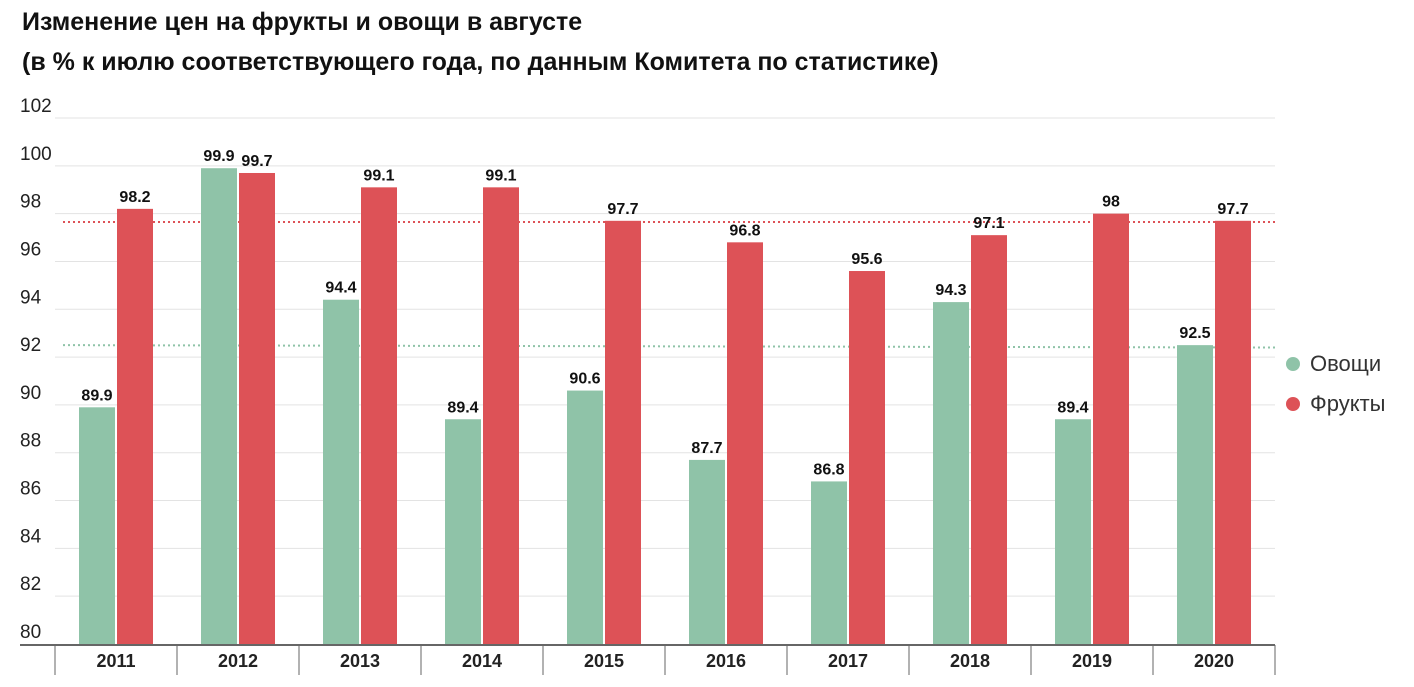  What do you see at coordinates (218, 156) in the screenshot?
I see `data-label-vegetables-2012: 99.9` at bounding box center [218, 156].